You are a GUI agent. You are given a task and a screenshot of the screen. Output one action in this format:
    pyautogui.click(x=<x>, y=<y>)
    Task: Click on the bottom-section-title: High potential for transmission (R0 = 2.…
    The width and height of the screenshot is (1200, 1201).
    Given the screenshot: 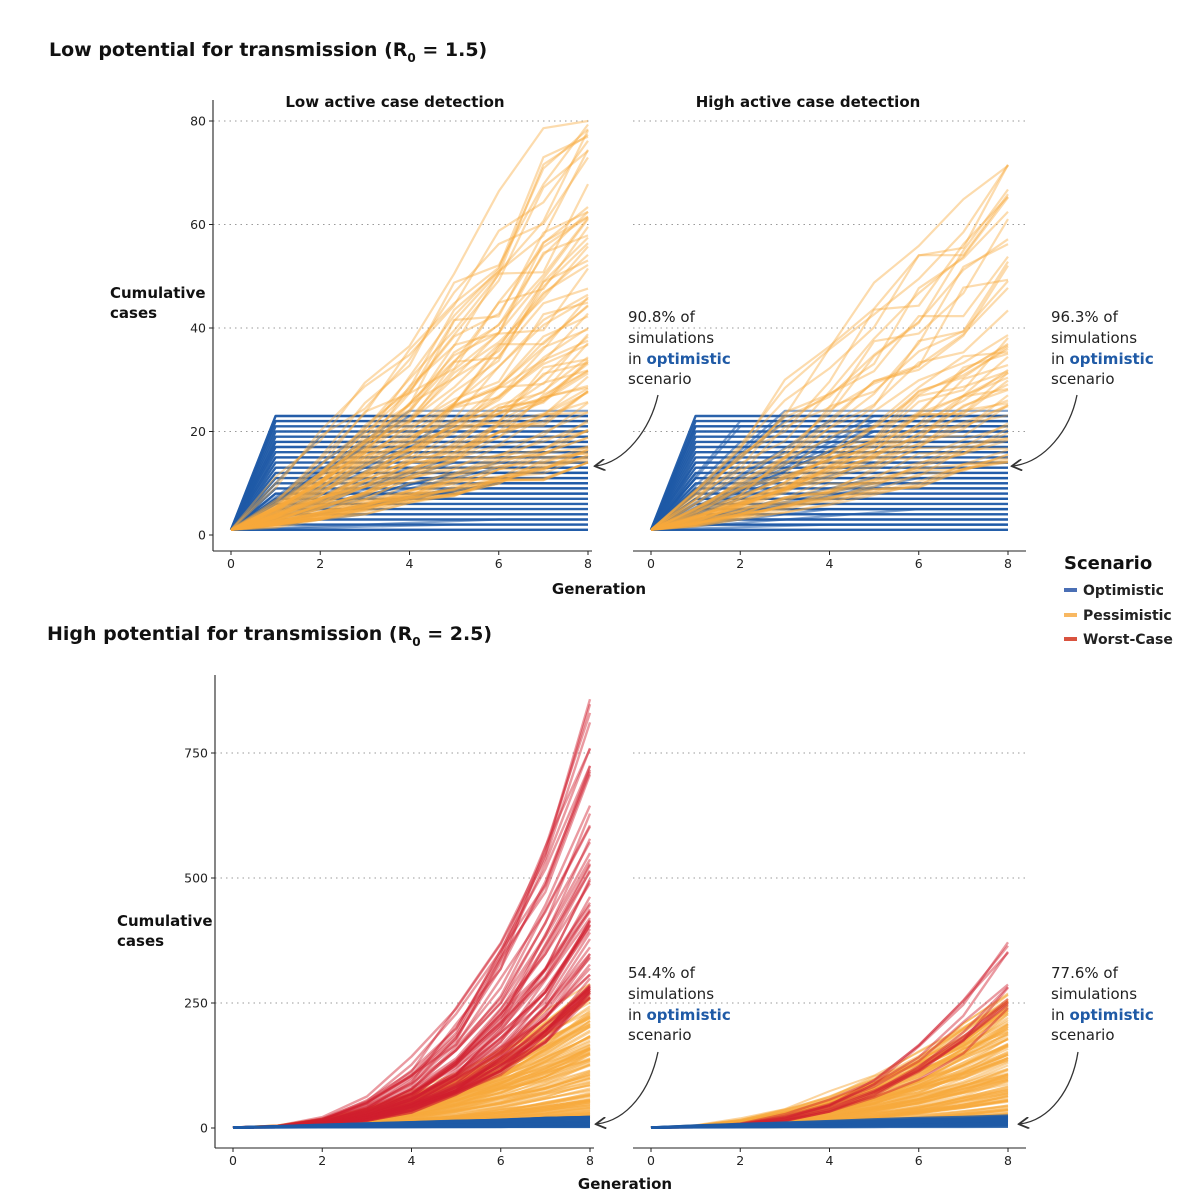 What is the action you would take?
    pyautogui.click(x=269, y=636)
    